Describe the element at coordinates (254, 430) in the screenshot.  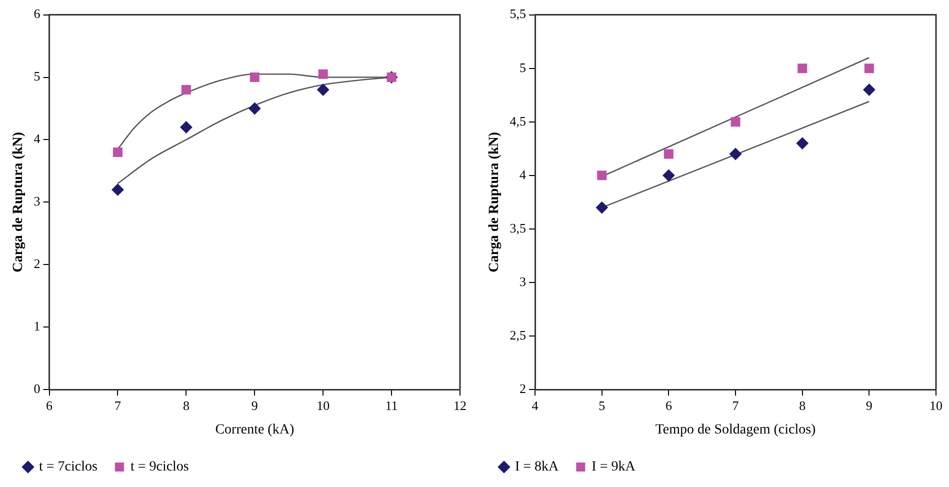
I see `x-axis-title: Corrente (kA)` at that location.